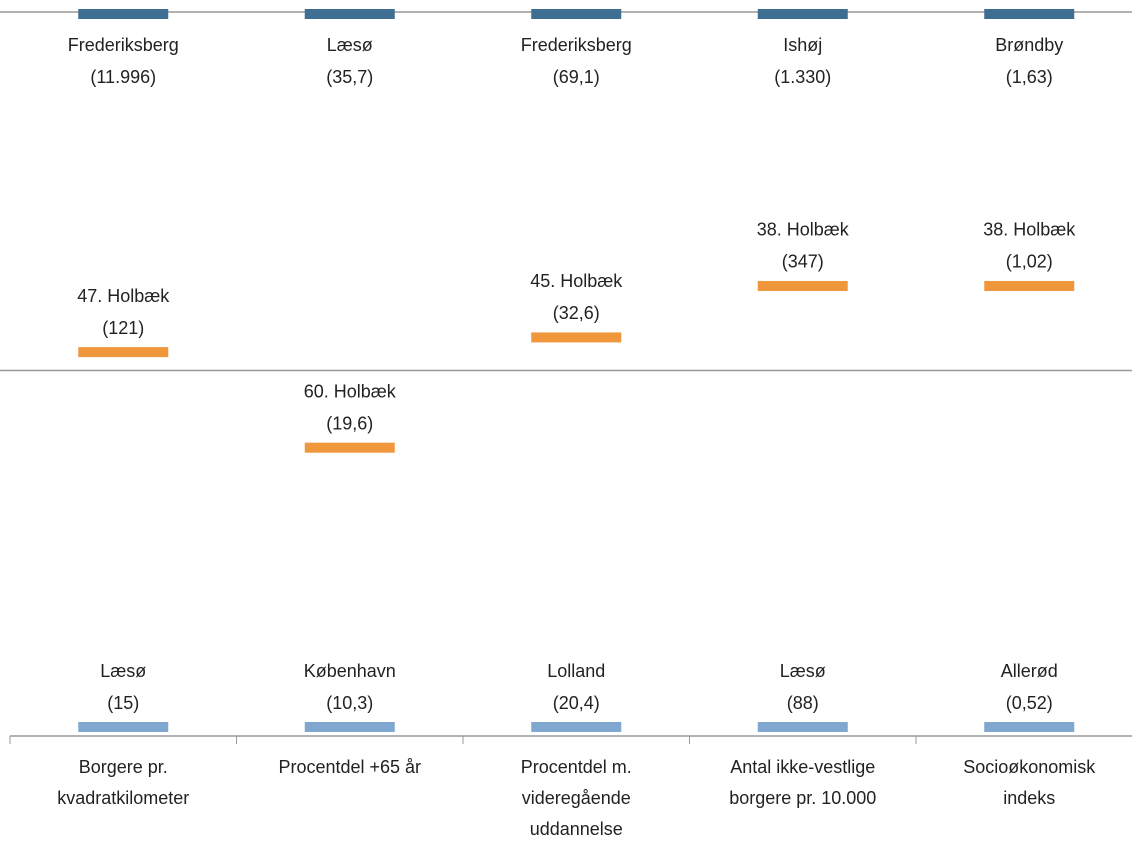 The width and height of the screenshot is (1132, 841). Describe the element at coordinates (1029, 767) in the screenshot. I see `x-tick-label: Socioøkonomisk` at that location.